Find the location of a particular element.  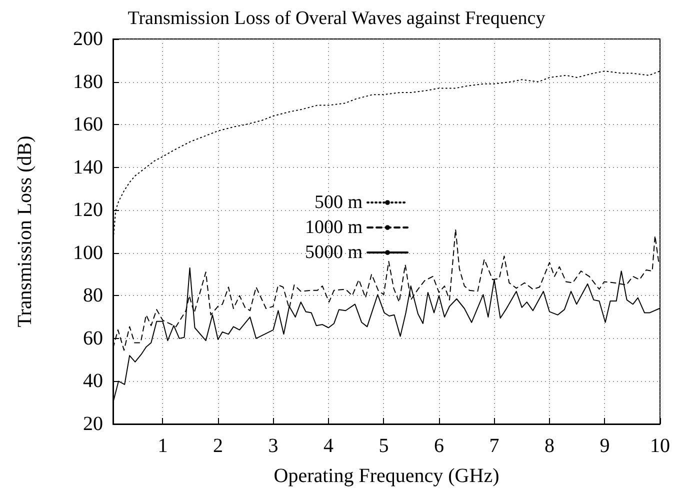

x-tick-label: 5 is located at coordinates (383, 446).